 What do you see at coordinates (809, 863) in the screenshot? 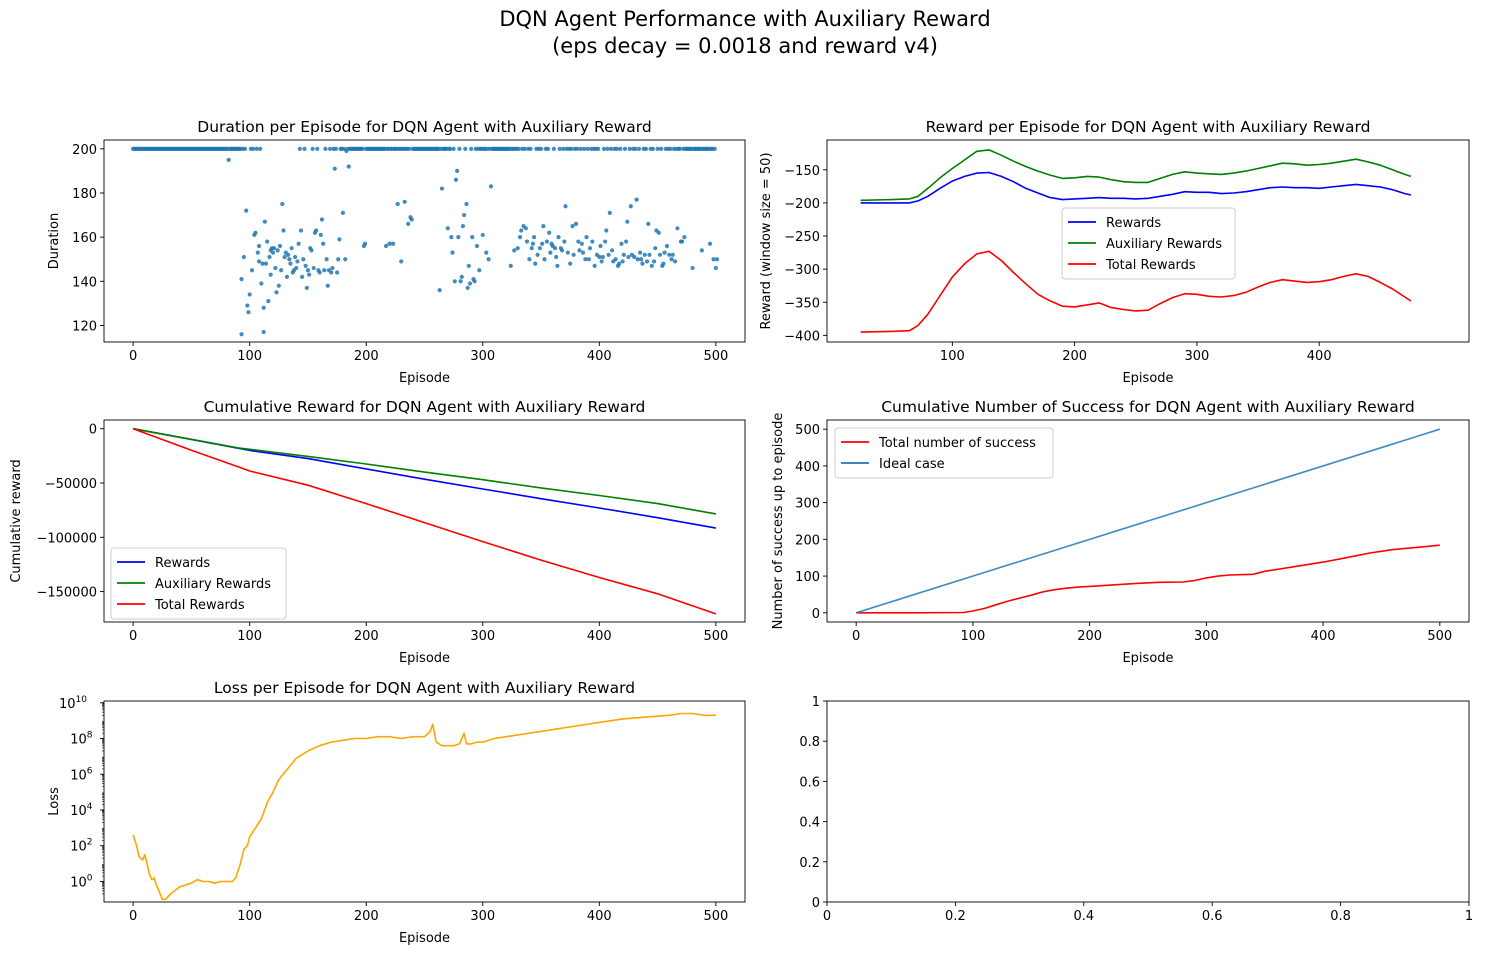
I see `y-tick-label: 0.2` at bounding box center [809, 863].